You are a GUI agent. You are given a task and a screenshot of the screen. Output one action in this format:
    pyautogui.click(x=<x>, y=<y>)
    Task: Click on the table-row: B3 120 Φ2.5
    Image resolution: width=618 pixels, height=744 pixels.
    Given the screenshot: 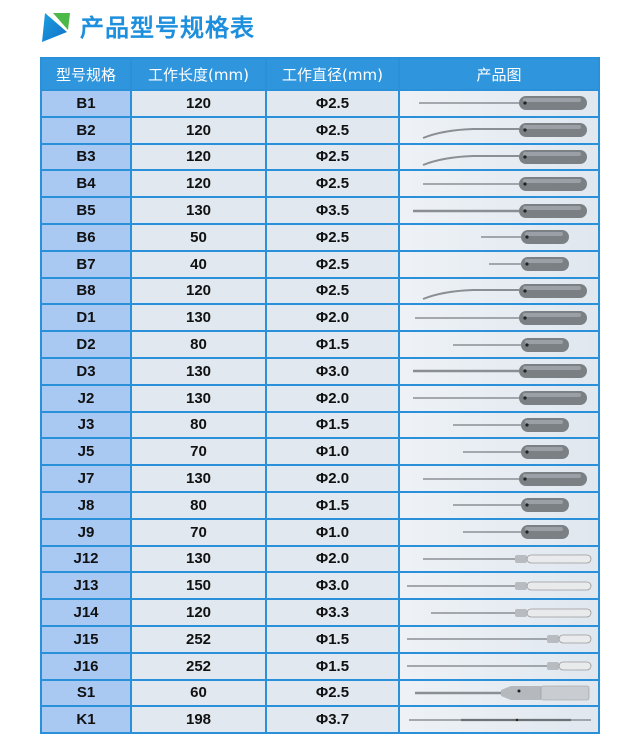 What is the action you would take?
    pyautogui.click(x=320, y=157)
    